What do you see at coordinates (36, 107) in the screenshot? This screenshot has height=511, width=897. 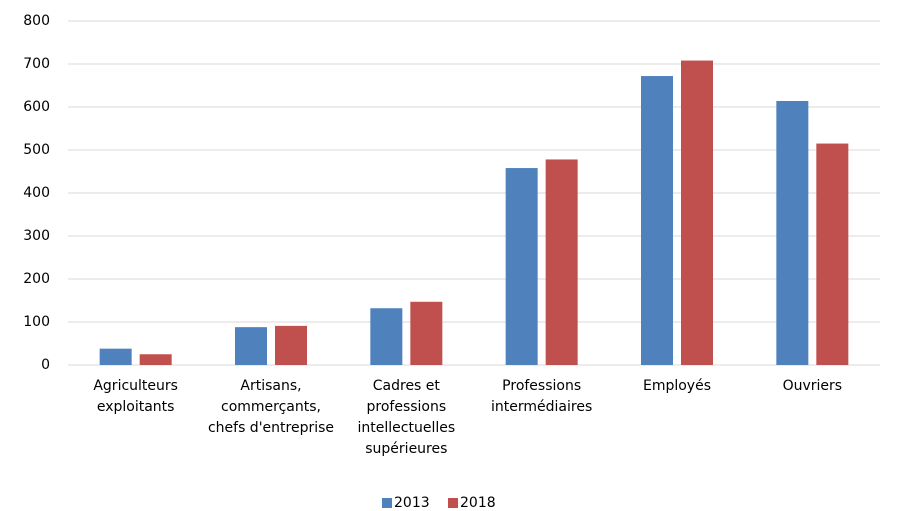 I see `y-tick-label: 600` at bounding box center [36, 107].